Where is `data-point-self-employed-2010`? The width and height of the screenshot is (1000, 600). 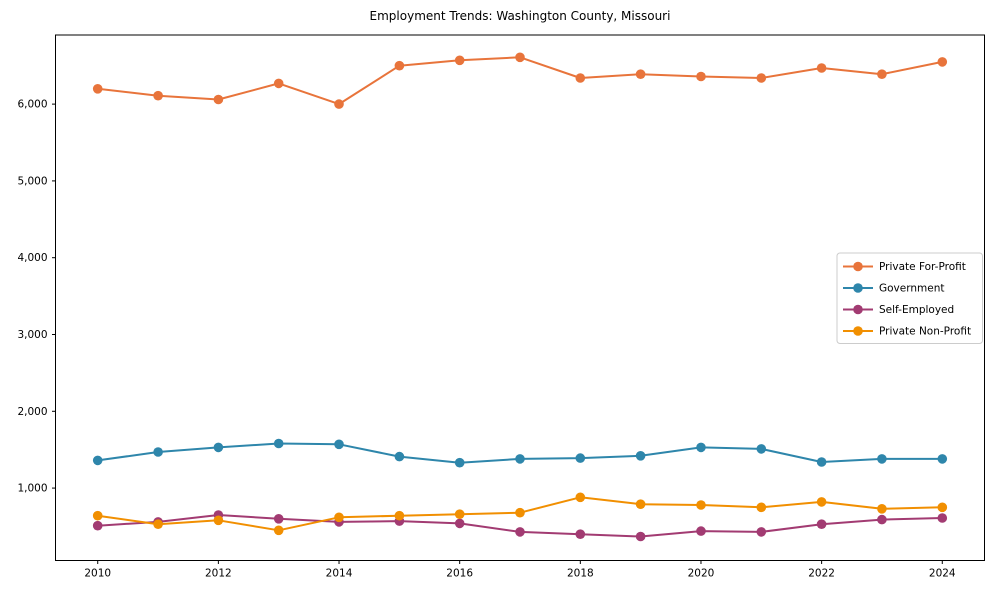 data-point-self-employed-2010 is located at coordinates (97, 525).